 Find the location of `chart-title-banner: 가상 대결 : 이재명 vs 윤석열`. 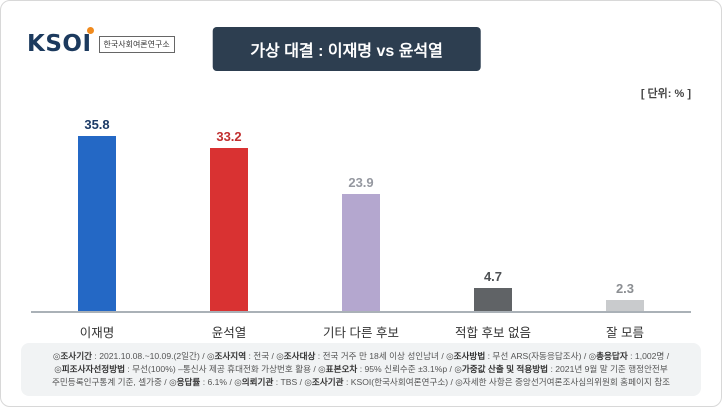

chart-title-banner: 가상 대결 : 이재명 vs 윤석열 is located at coordinates (346, 49).